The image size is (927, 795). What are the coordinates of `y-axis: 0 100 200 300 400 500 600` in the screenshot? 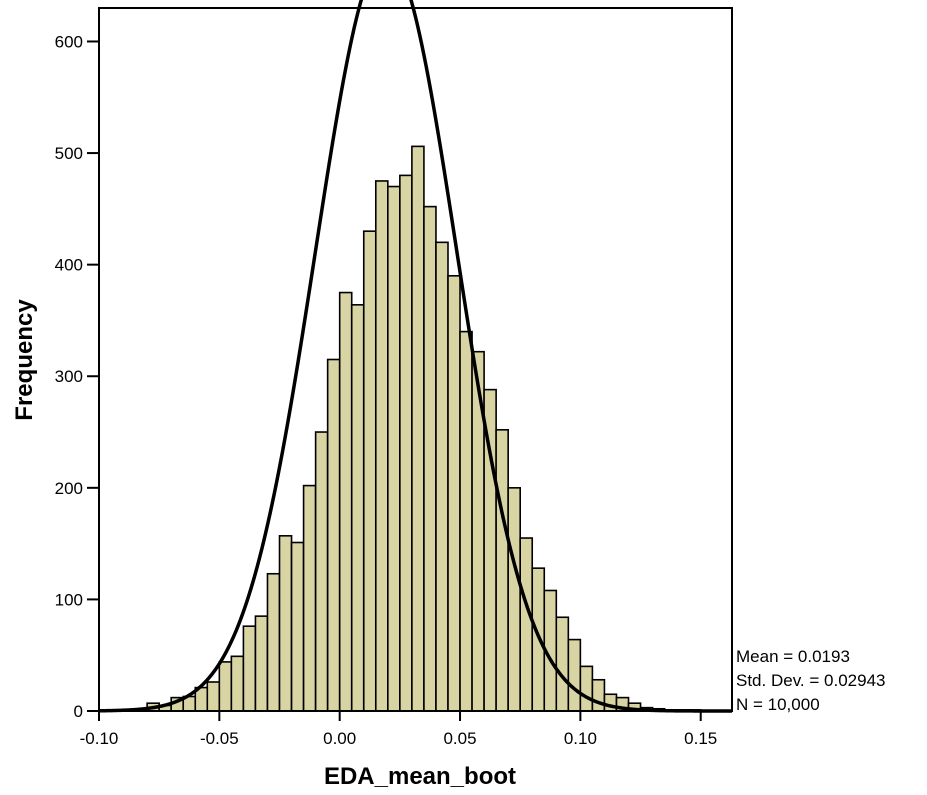 It's located at (77, 376).